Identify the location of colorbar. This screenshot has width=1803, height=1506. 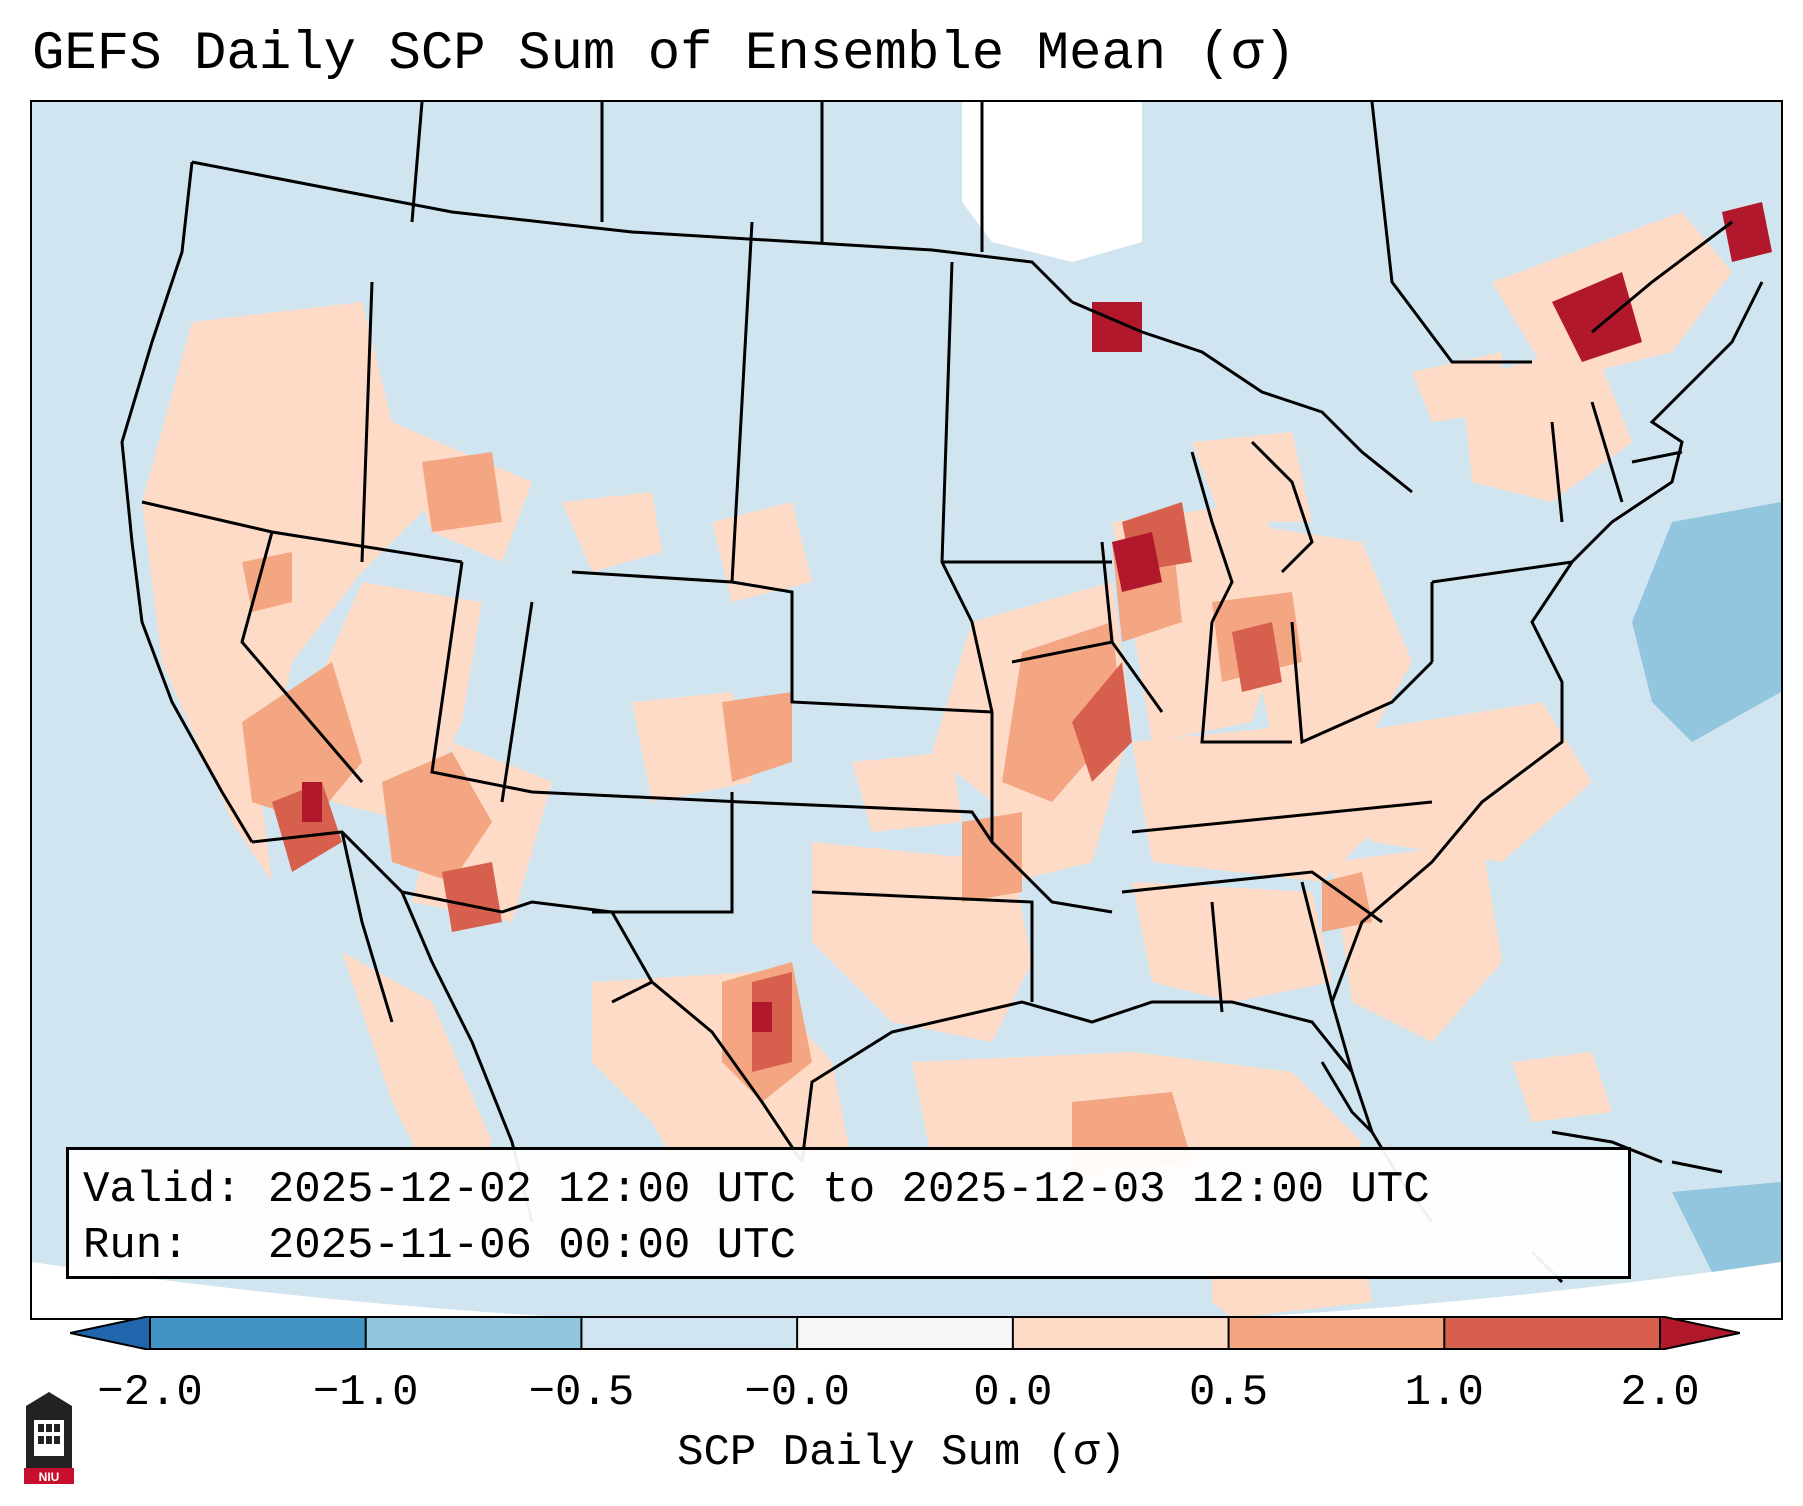
(905, 1333).